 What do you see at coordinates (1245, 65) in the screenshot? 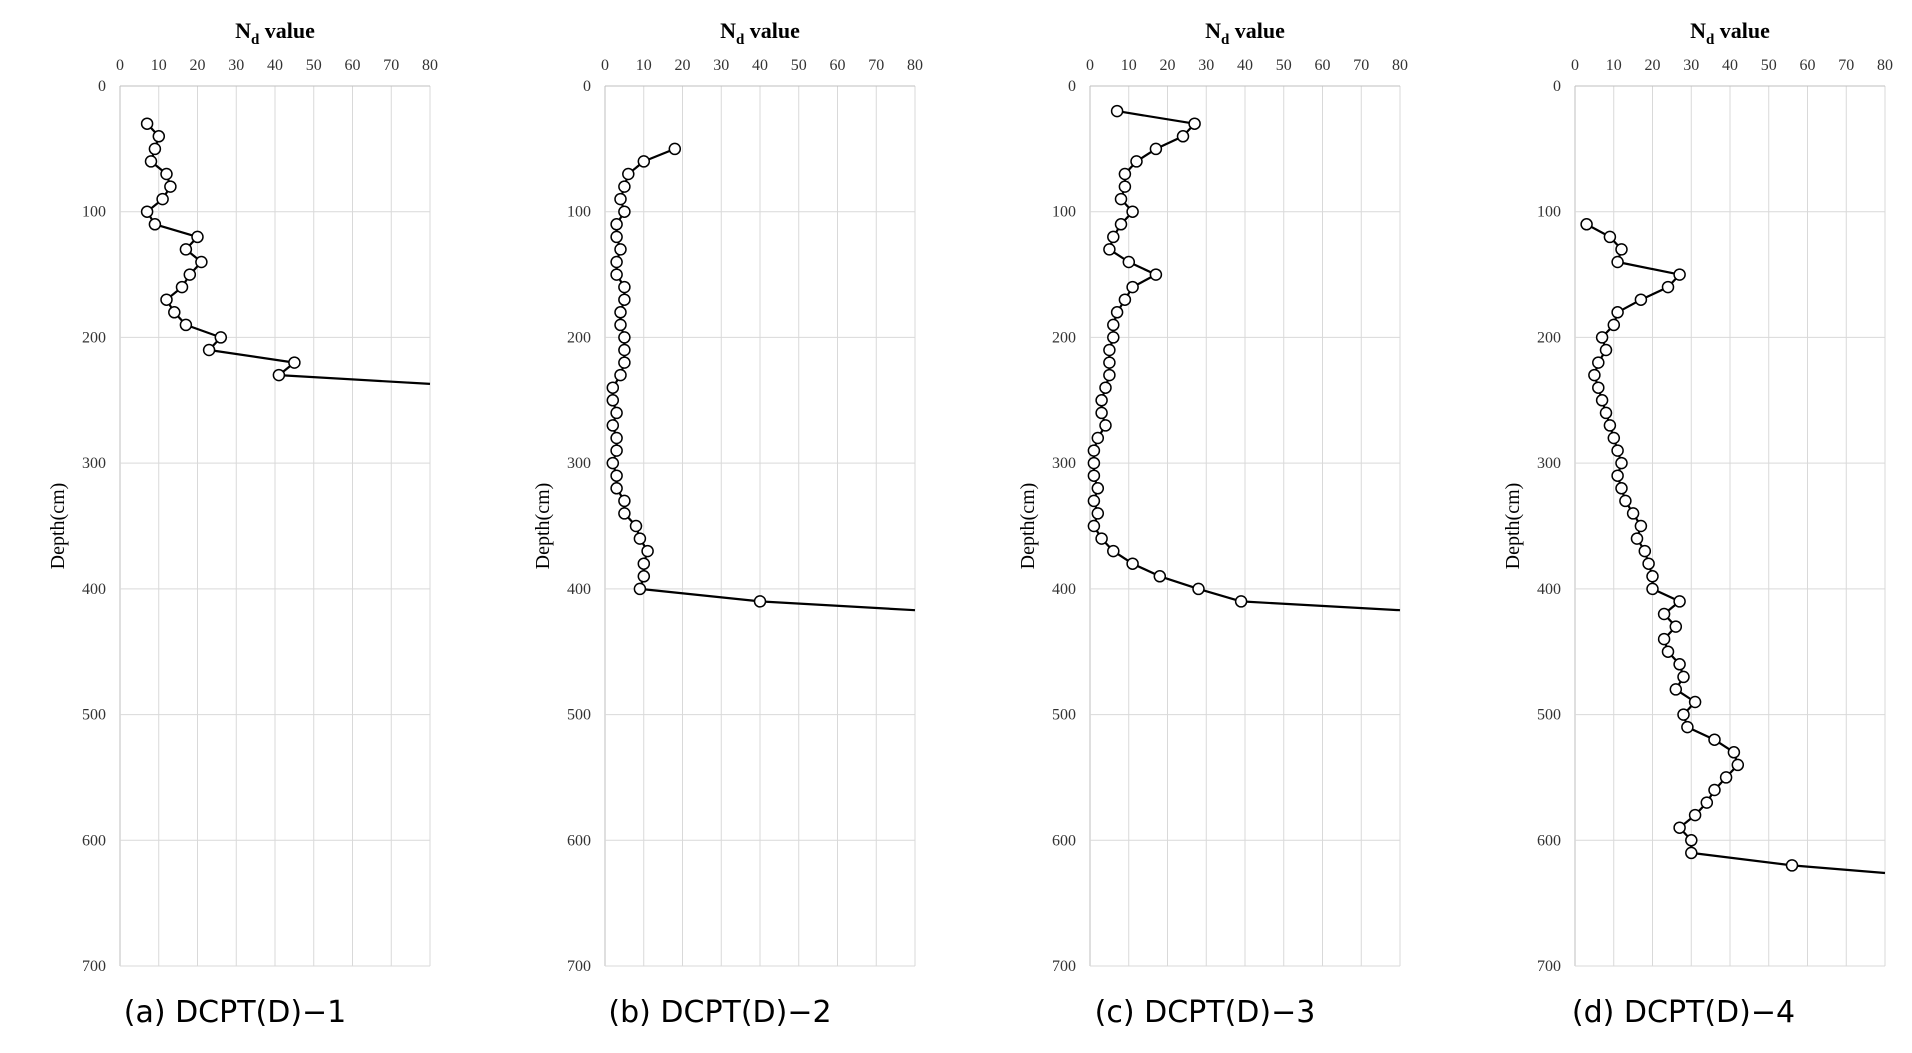
I see `x-tick-label: 40` at bounding box center [1245, 65].